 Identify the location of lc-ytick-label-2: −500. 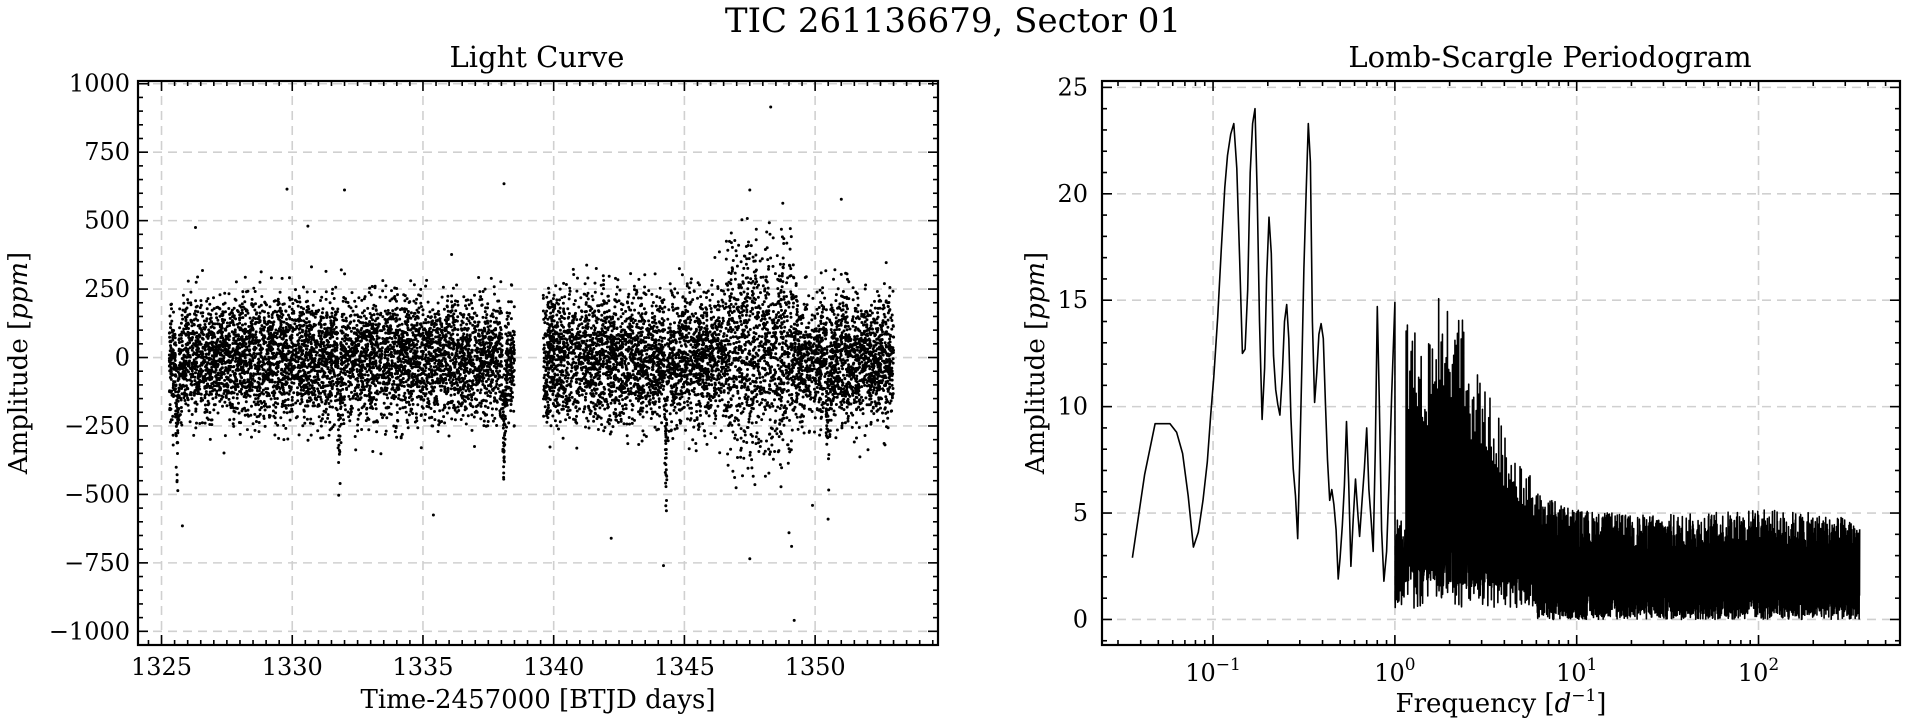
(97, 494).